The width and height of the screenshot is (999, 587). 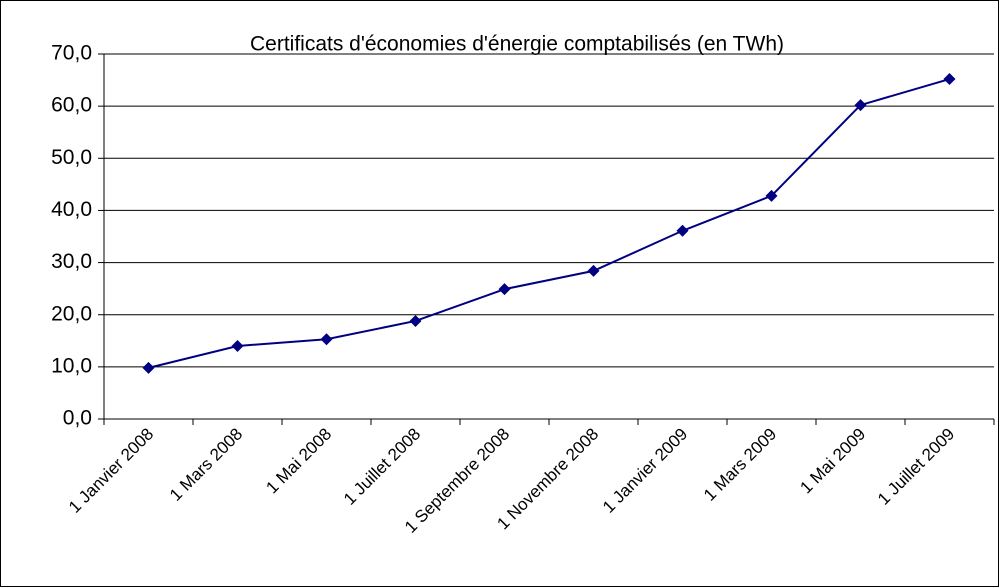 What do you see at coordinates (71, 105) in the screenshot?
I see `y-tick-label: 60,0` at bounding box center [71, 105].